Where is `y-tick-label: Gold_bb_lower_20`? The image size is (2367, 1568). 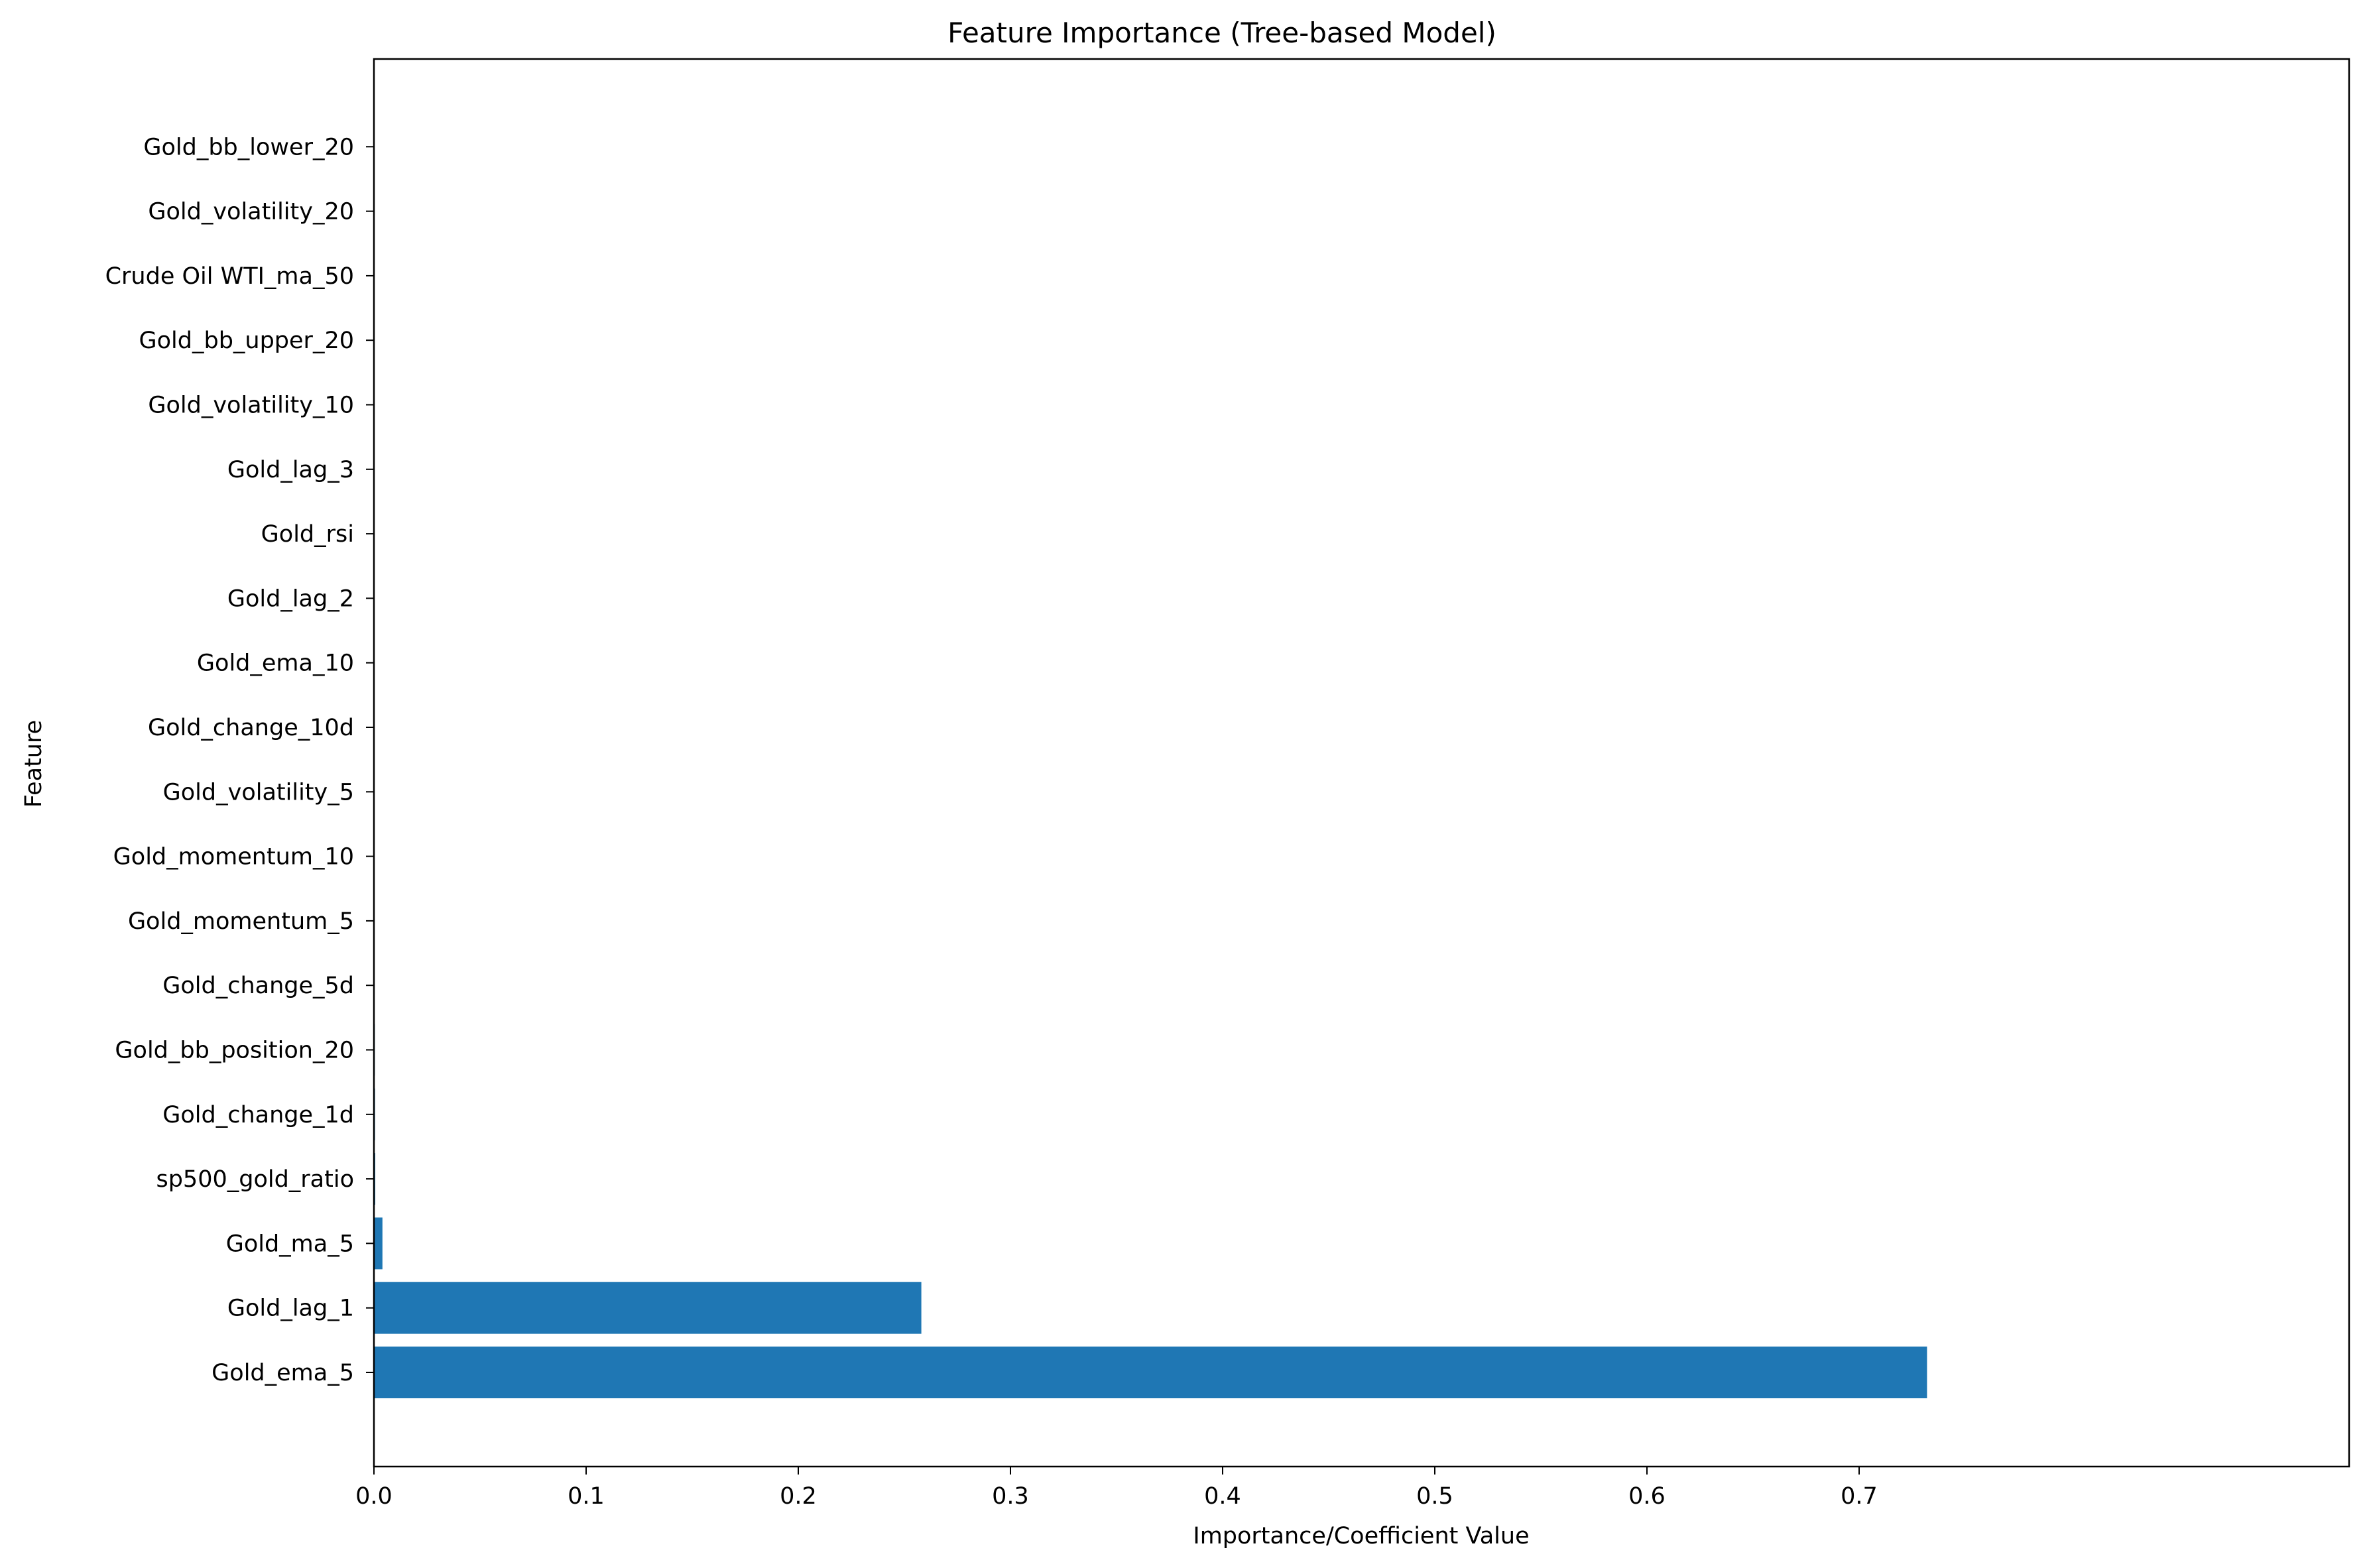 y-tick-label: Gold_bb_lower_20 is located at coordinates (248, 147).